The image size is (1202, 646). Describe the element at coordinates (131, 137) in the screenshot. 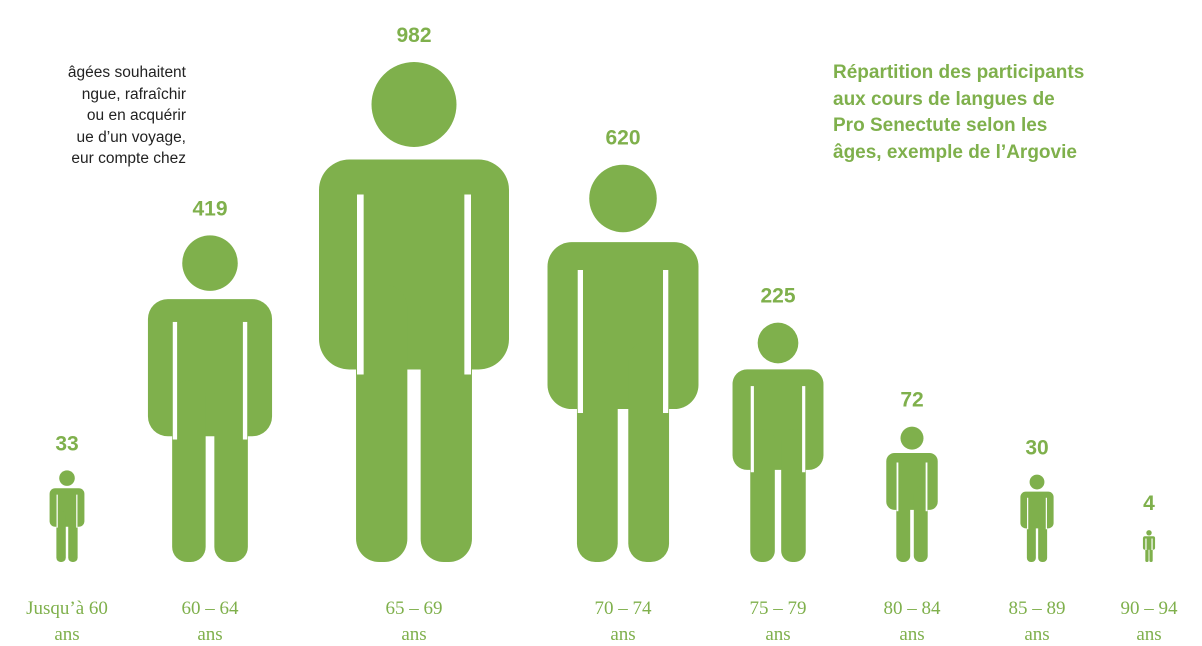

I see `intro-line: ue d’un voyage,` at that location.